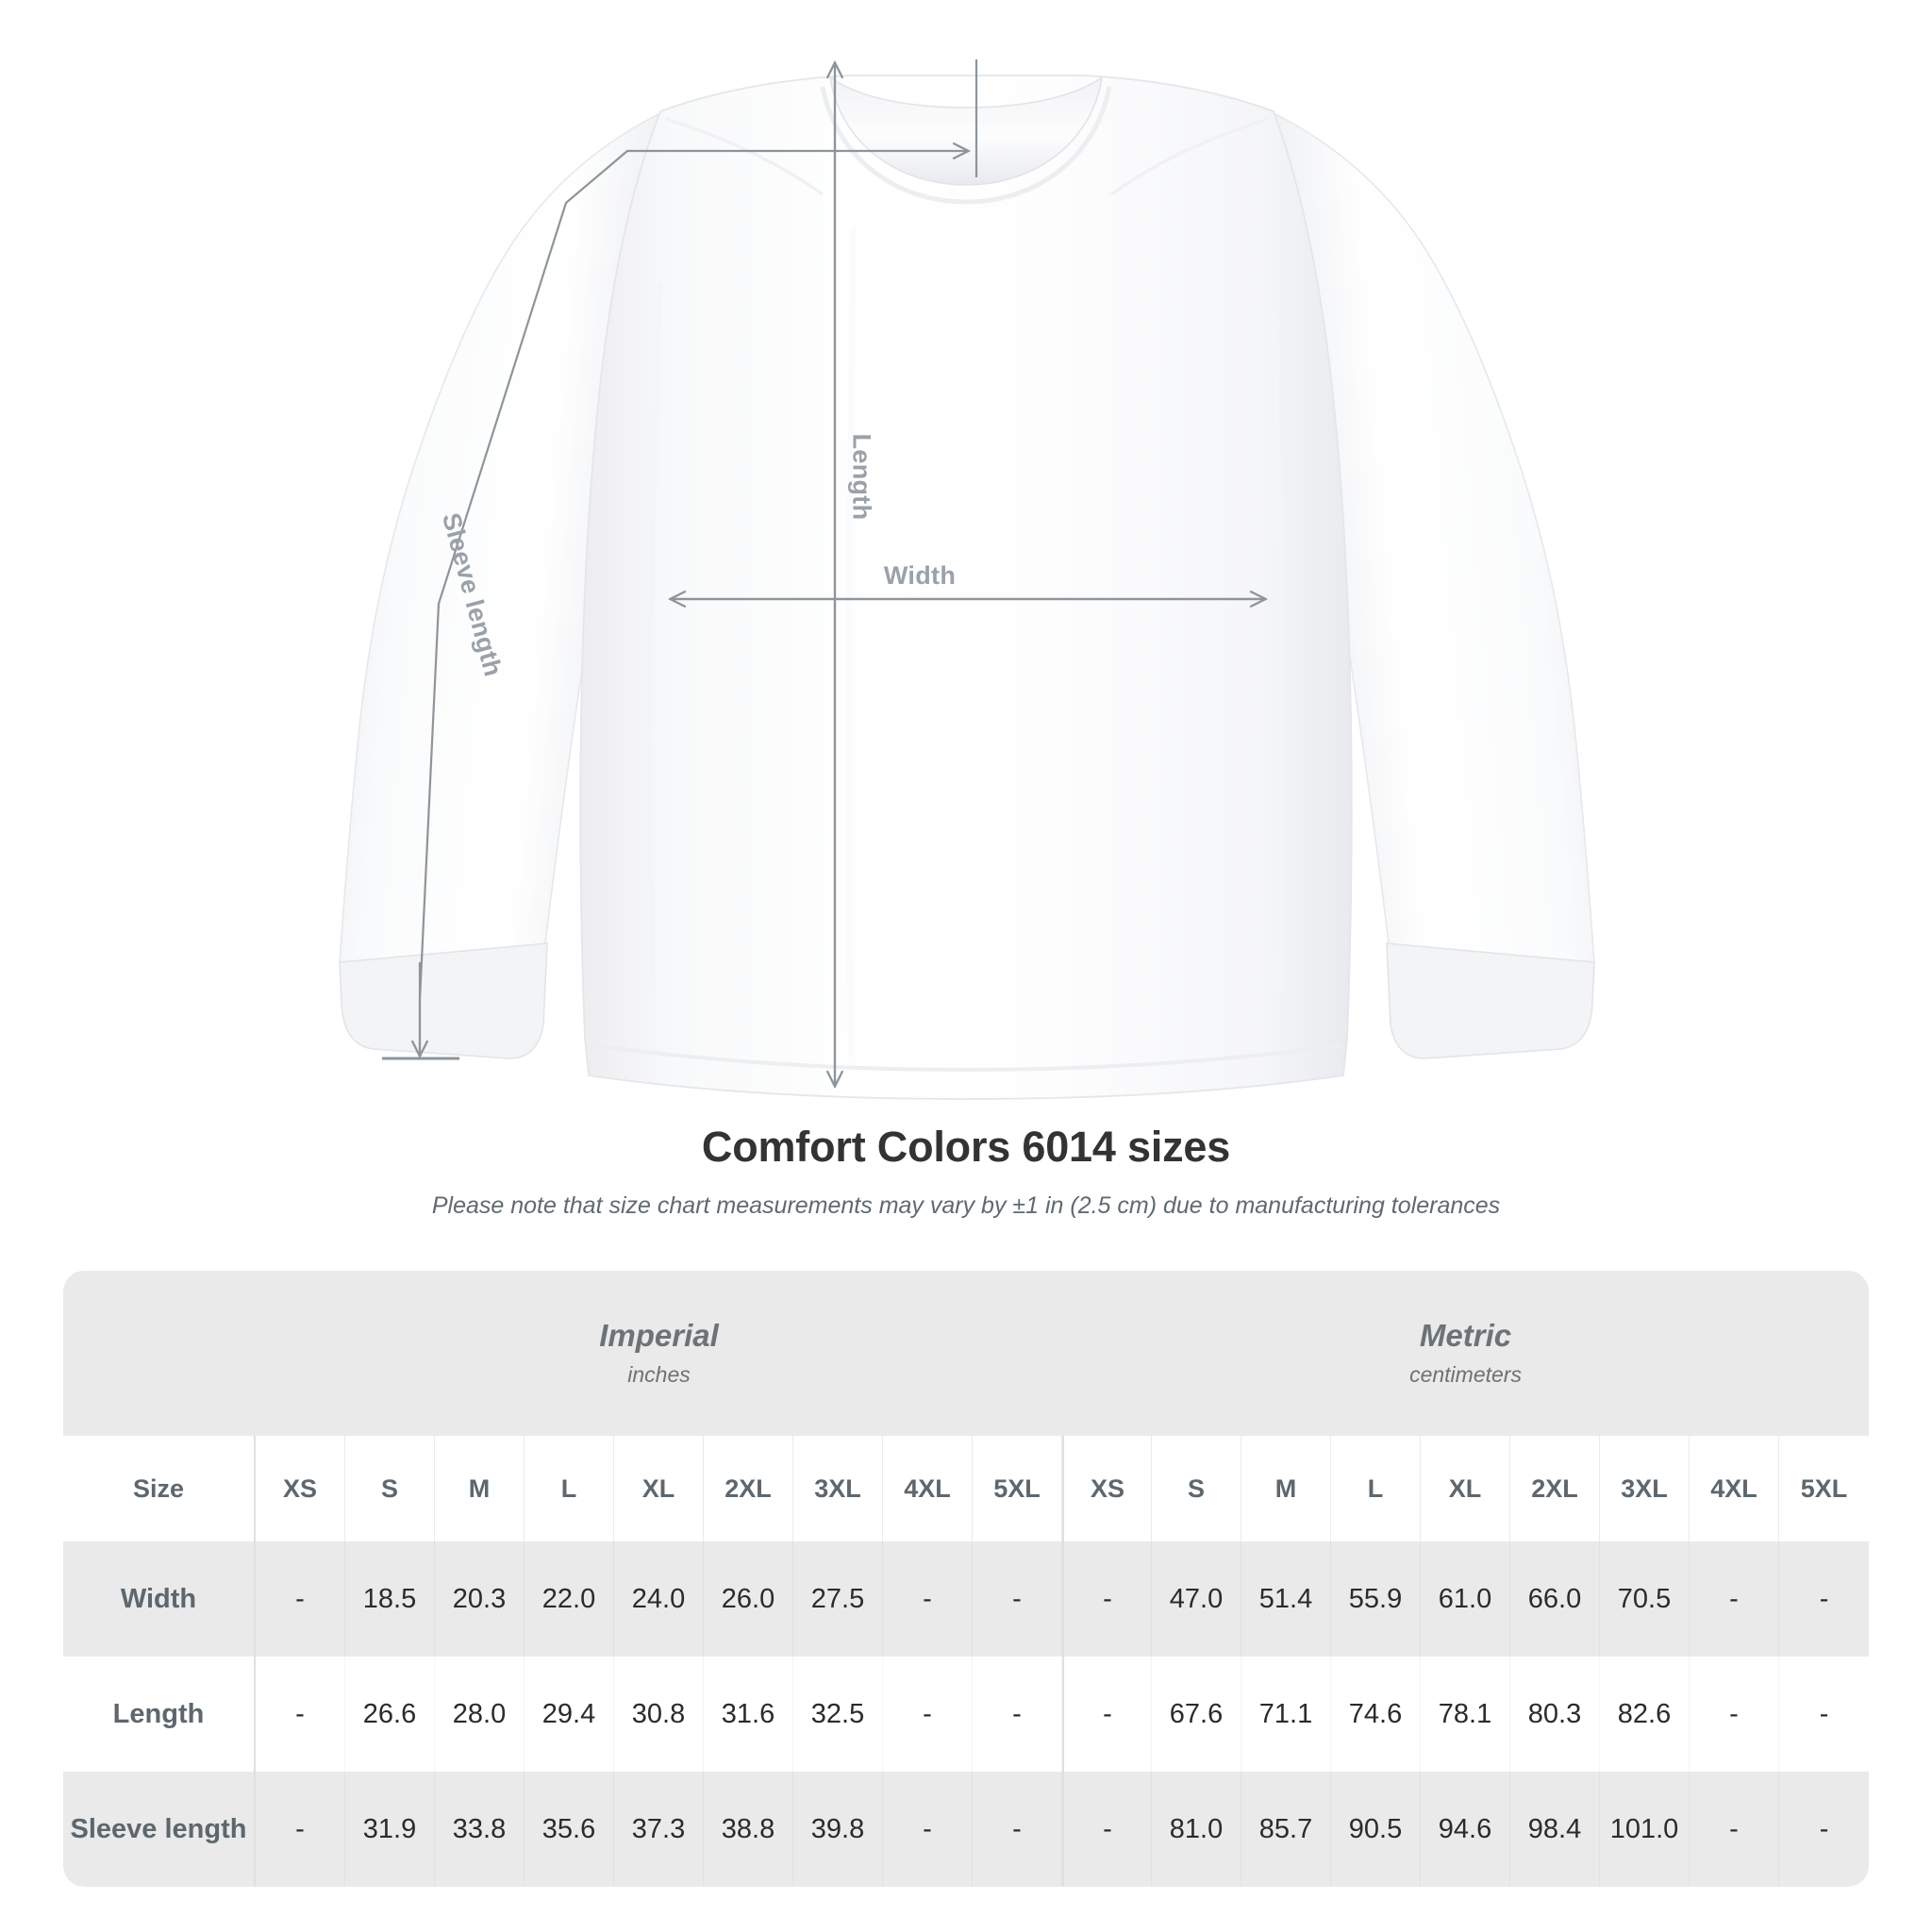  What do you see at coordinates (569, 1714) in the screenshot?
I see `cell-length-imperial-l: 29.4` at bounding box center [569, 1714].